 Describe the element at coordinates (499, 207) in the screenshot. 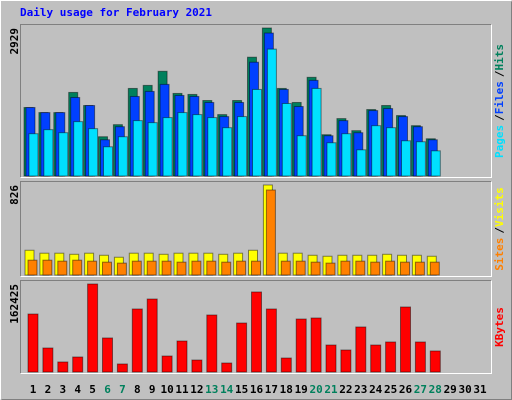

I see `legend-entry: Visits` at that location.